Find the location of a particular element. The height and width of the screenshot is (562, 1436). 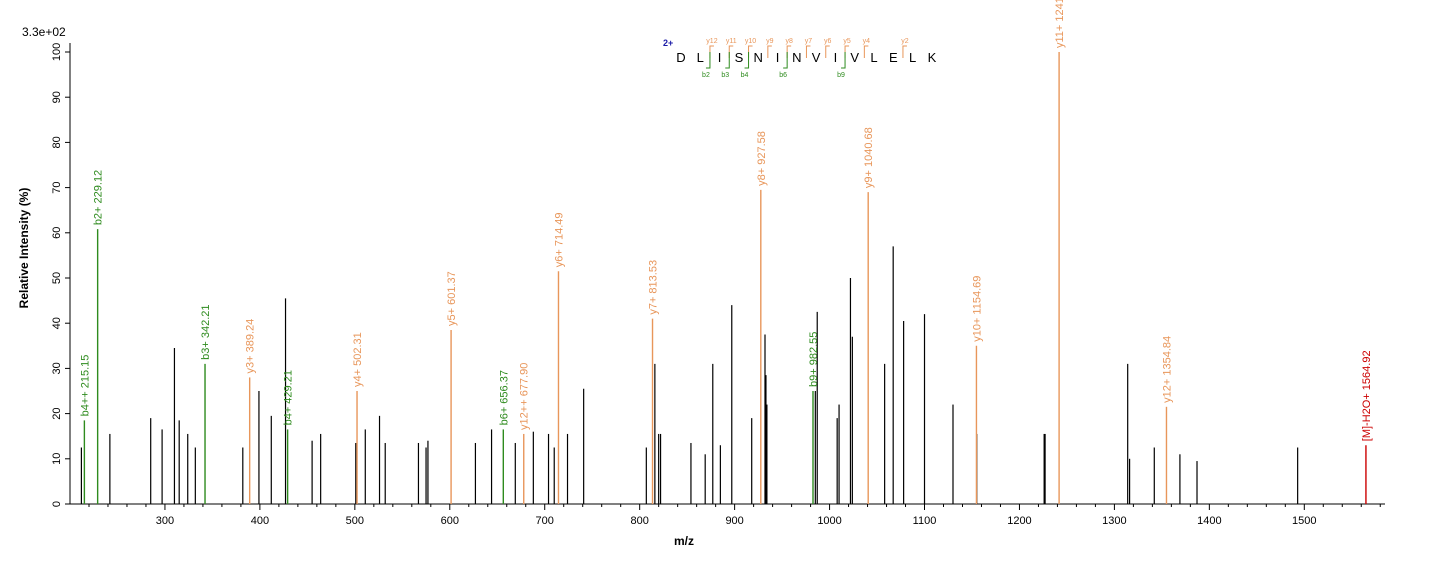

peak-label: b3+ 342.21 is located at coordinates (206, 332).